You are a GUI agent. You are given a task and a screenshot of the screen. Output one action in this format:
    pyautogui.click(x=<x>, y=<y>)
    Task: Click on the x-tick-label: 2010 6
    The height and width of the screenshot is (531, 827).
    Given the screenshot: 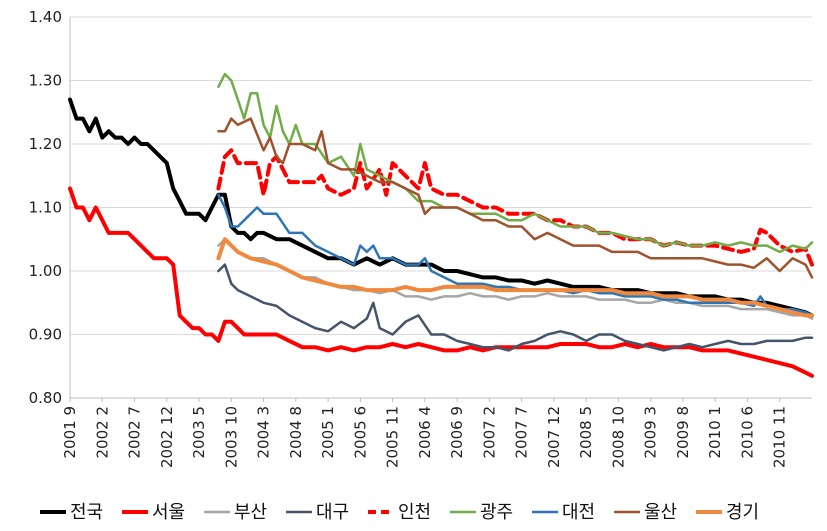 What is the action you would take?
    pyautogui.click(x=747, y=432)
    